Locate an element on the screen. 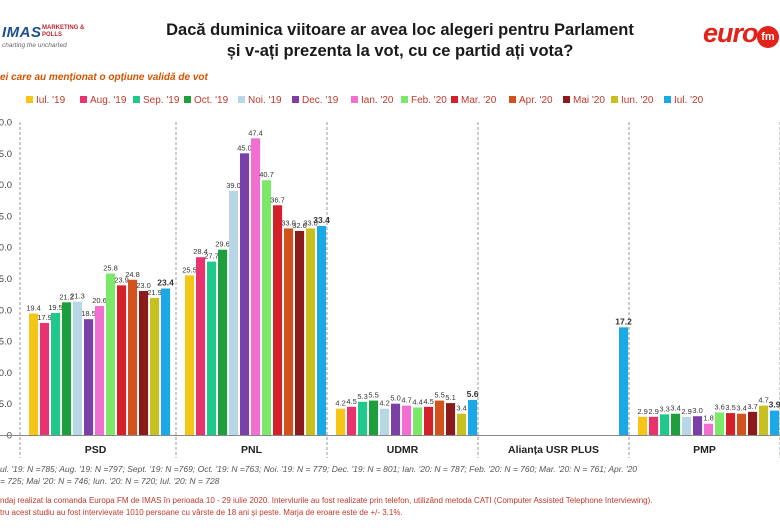  legend-item: Iun. '20 is located at coordinates (632, 102).